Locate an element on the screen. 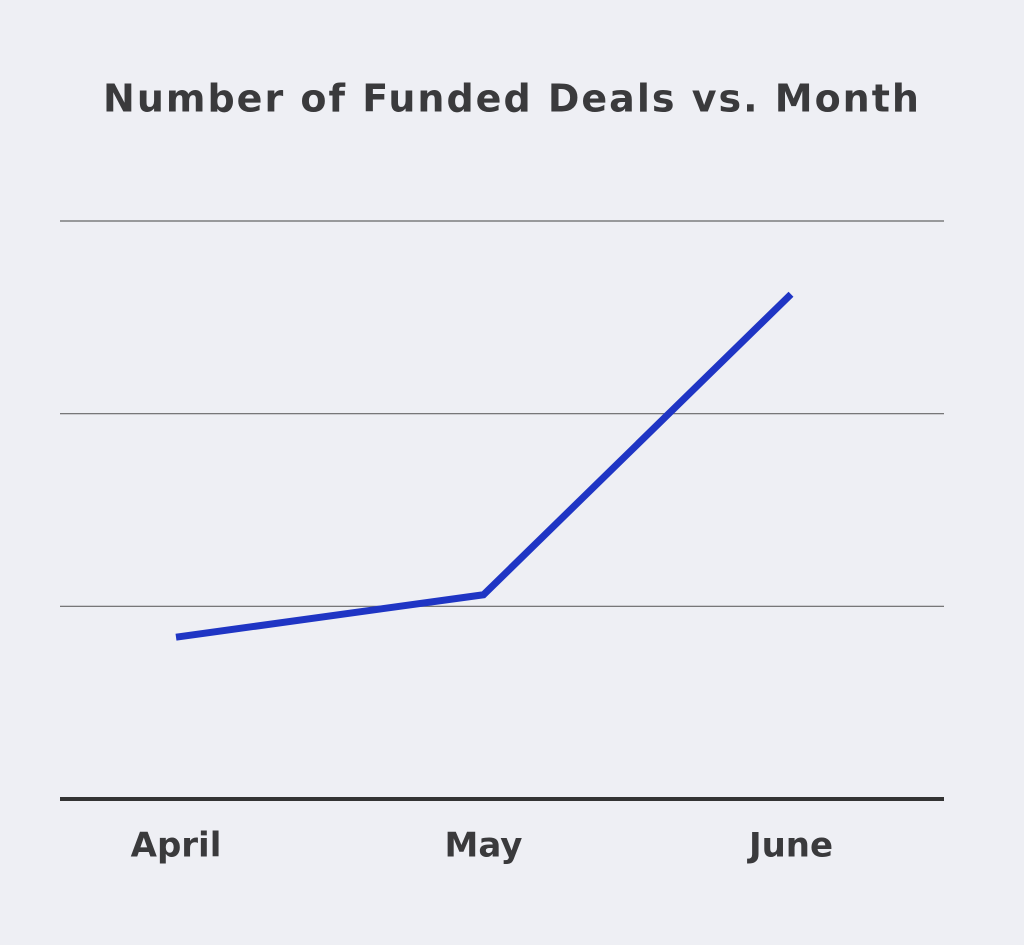 The height and width of the screenshot is (945, 1024). x-tick-label: June is located at coordinates (790, 846).